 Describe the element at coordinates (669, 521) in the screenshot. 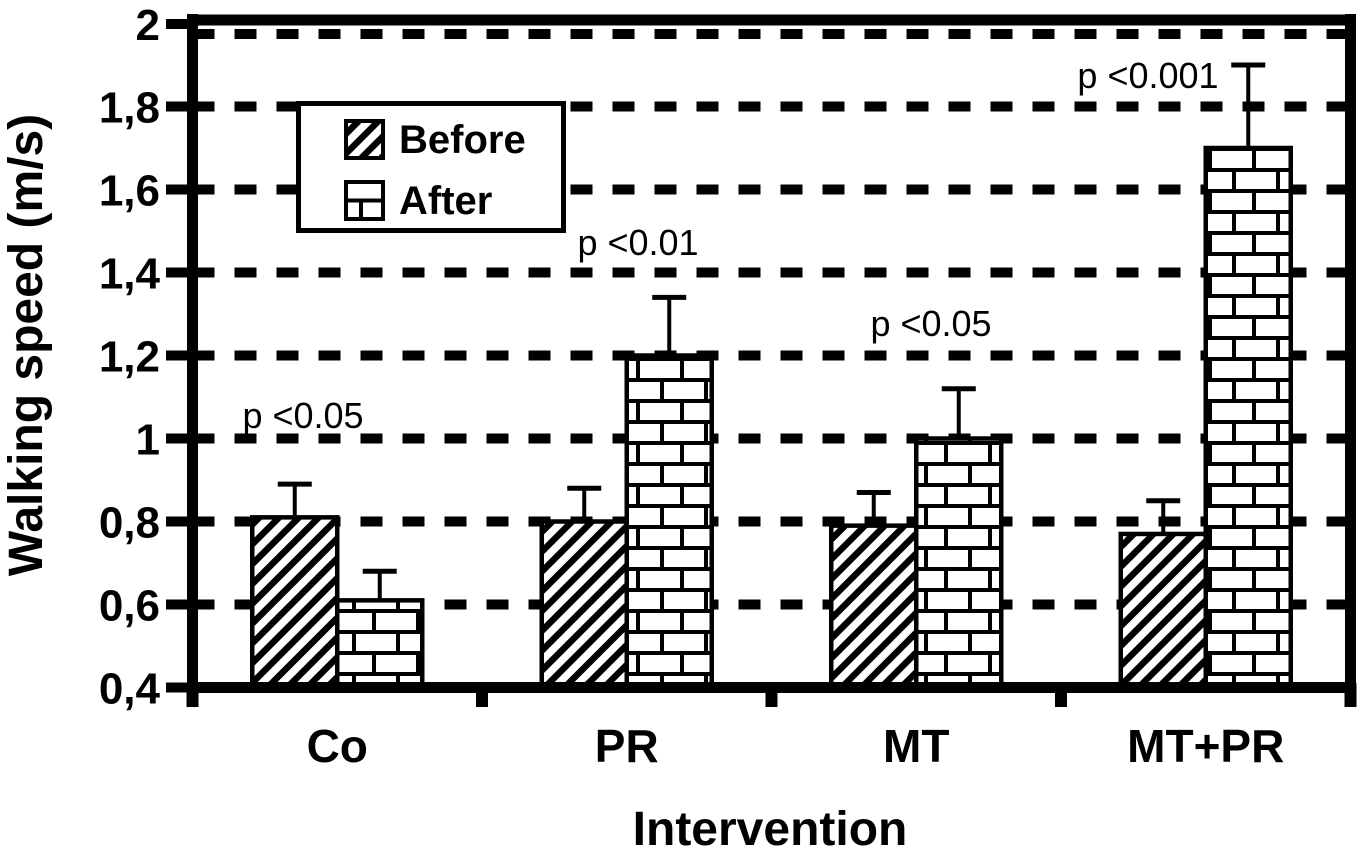

I see `bar-after-PR` at that location.